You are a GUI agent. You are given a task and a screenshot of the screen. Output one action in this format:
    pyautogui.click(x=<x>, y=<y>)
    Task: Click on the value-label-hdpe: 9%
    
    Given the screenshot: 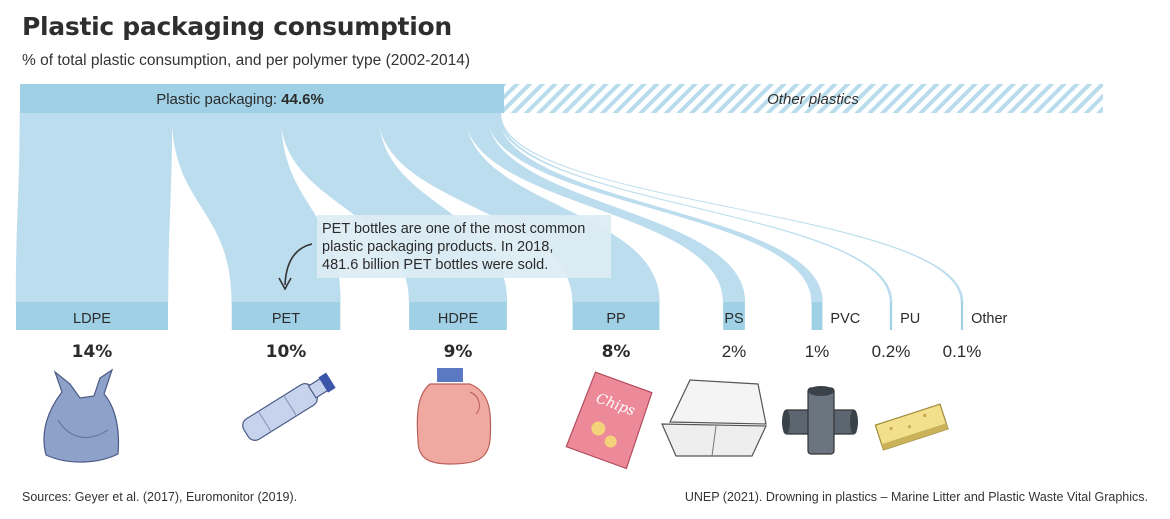 What is the action you would take?
    pyautogui.click(x=458, y=352)
    